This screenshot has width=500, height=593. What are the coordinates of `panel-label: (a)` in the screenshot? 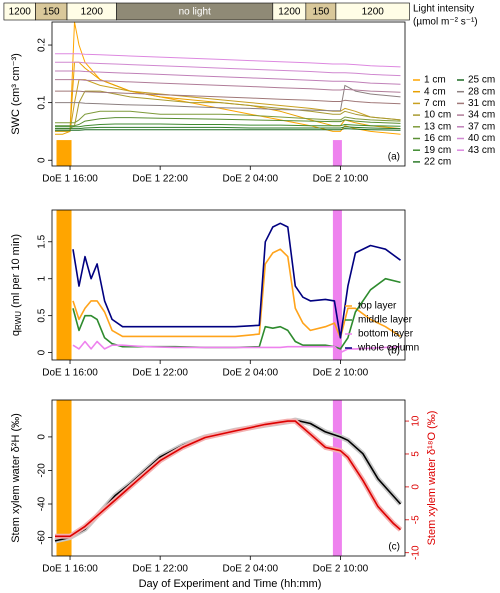 It's located at (394, 157).